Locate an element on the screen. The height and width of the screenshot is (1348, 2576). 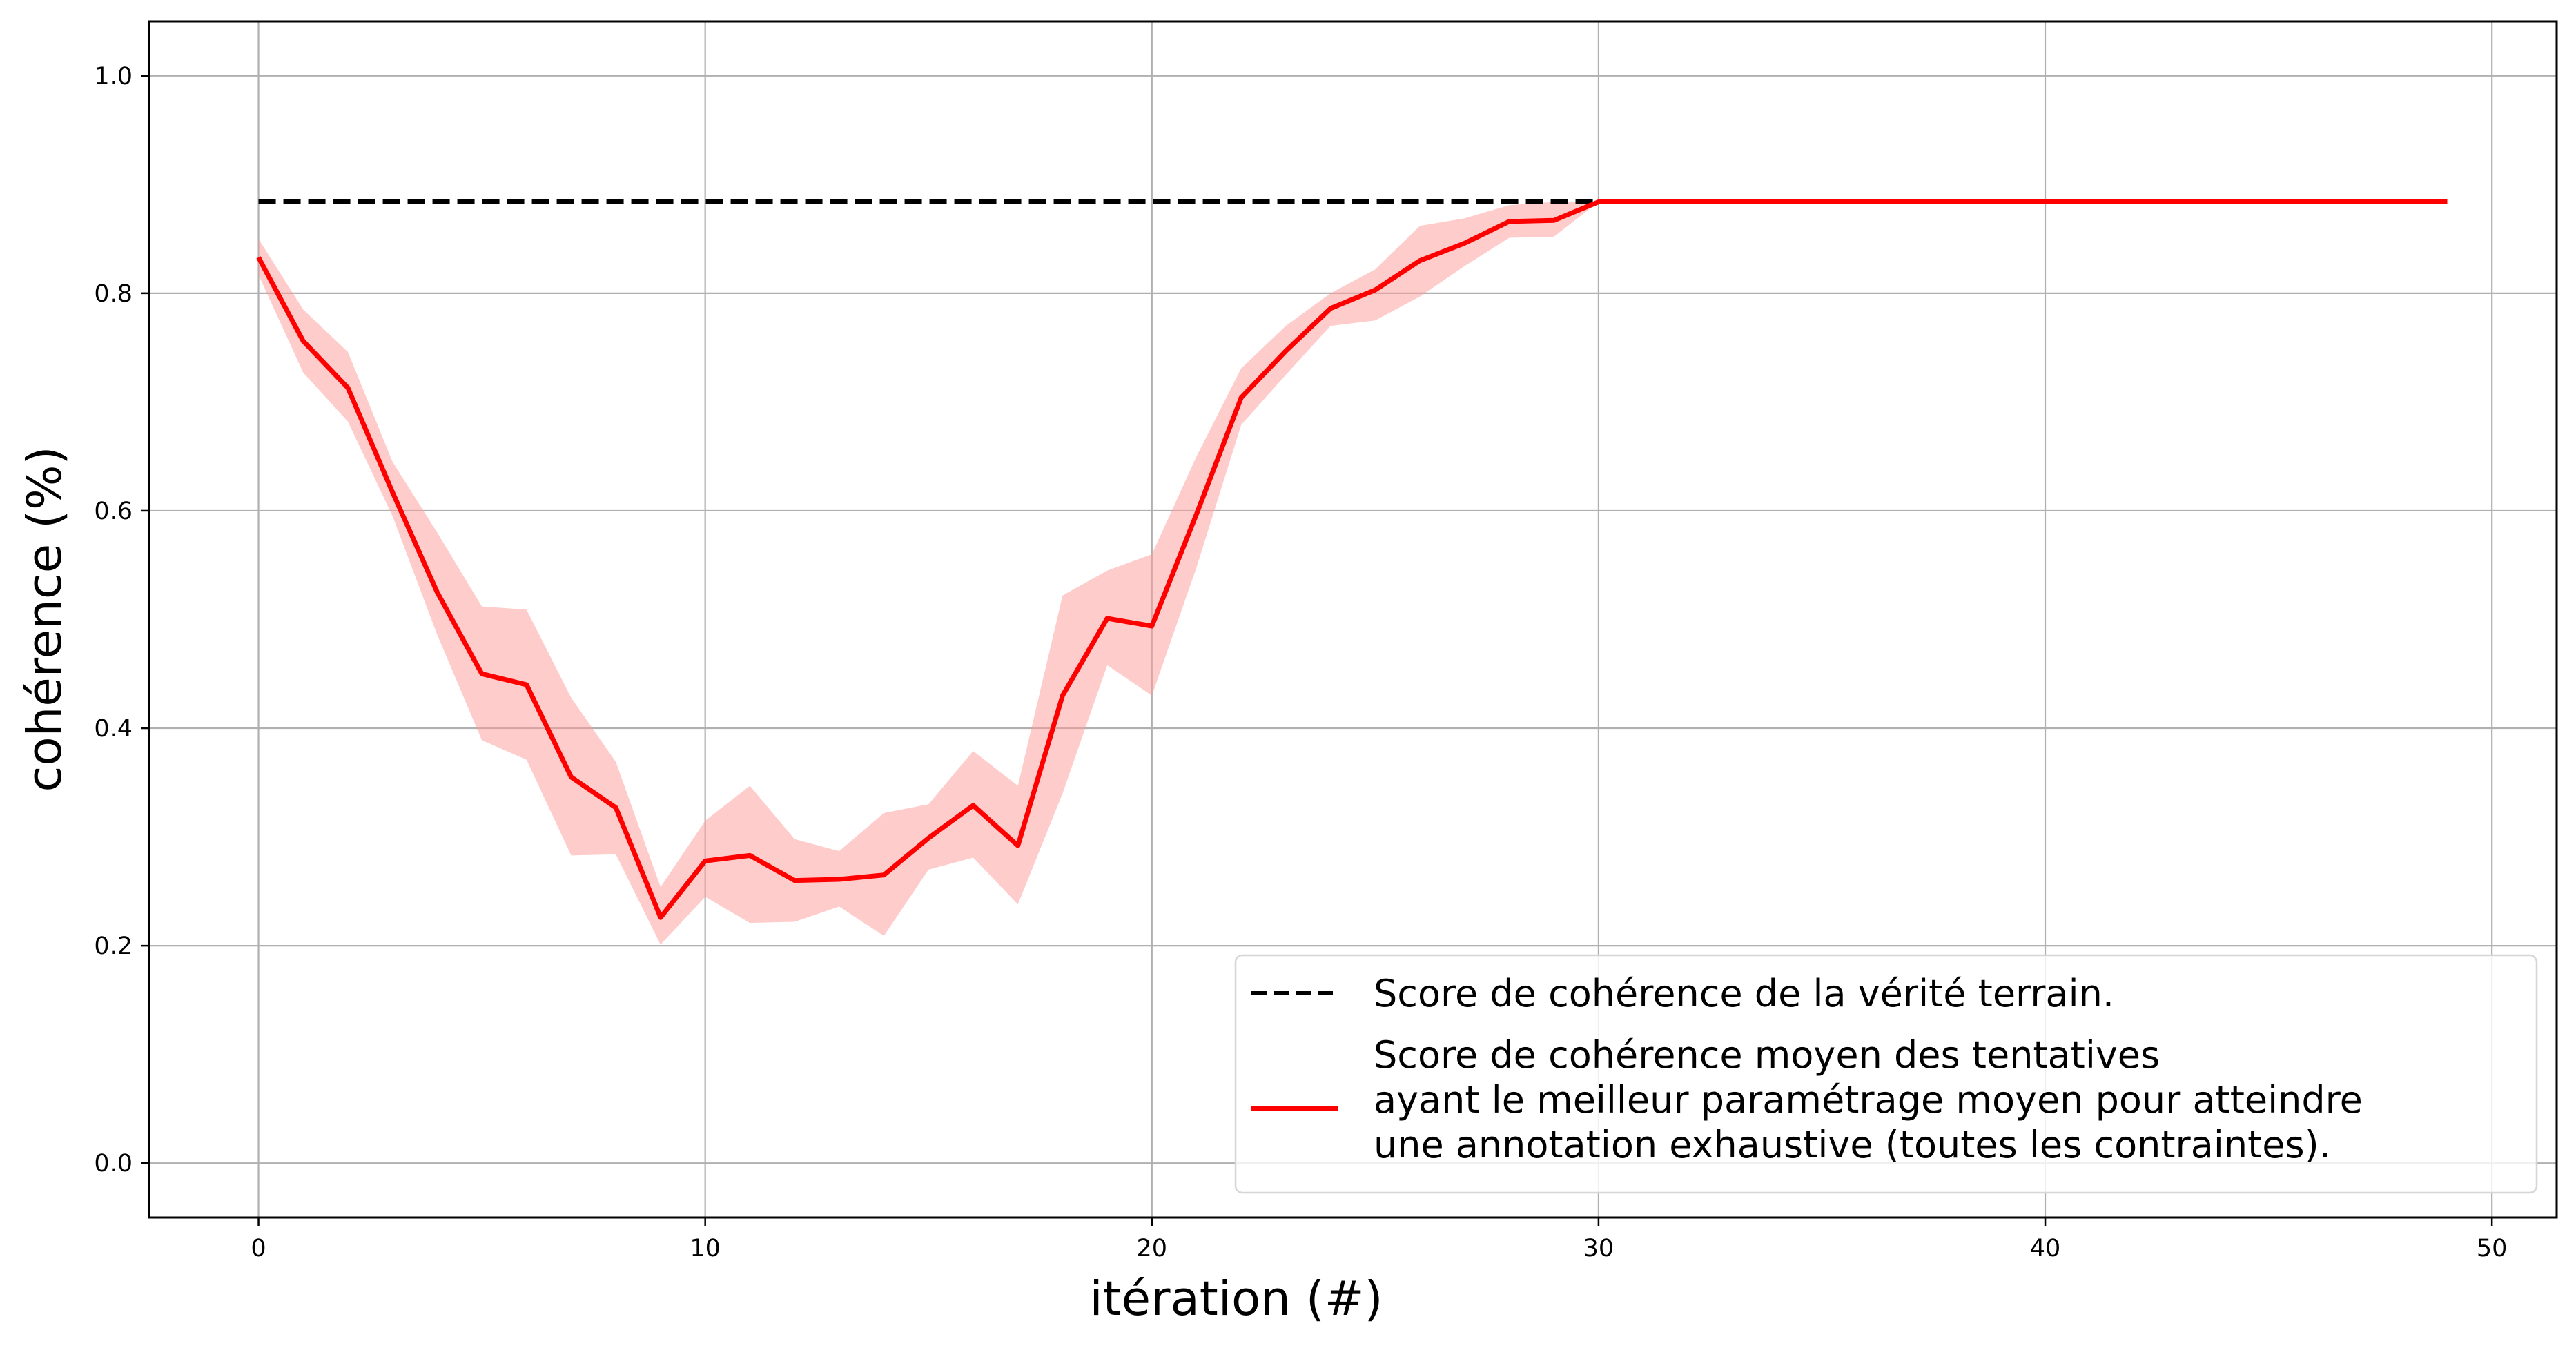
y-tick-label: 0.0 is located at coordinates (113, 1164).